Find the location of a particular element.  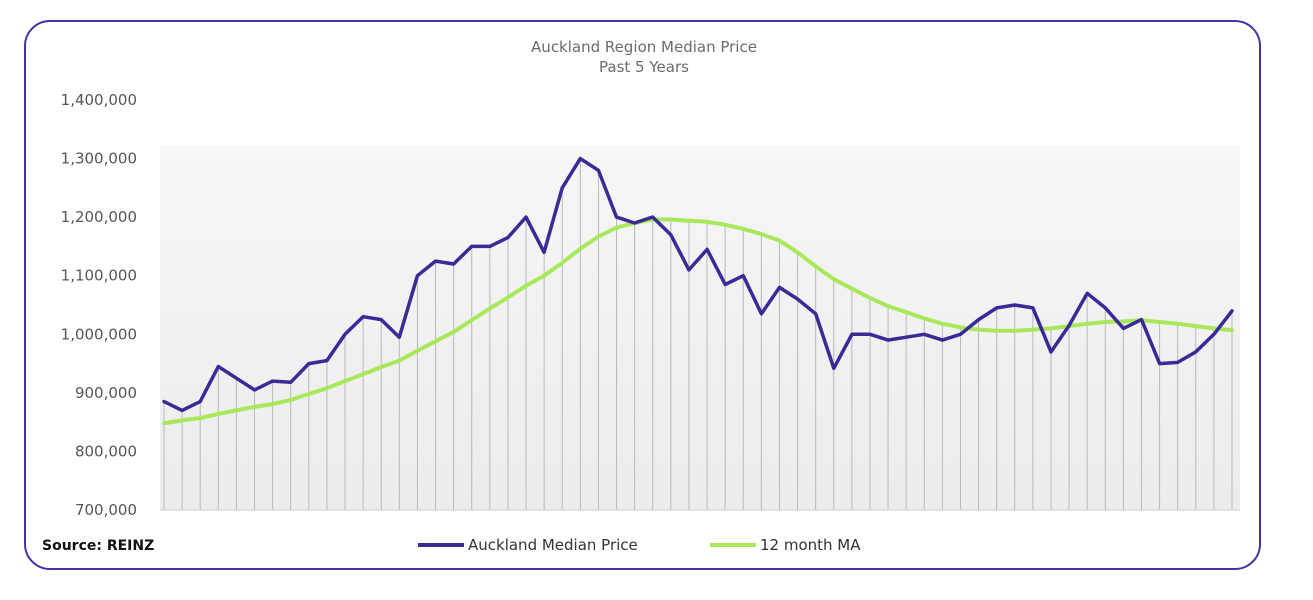

y-tick-label: 1,400,000 is located at coordinates (99, 100).